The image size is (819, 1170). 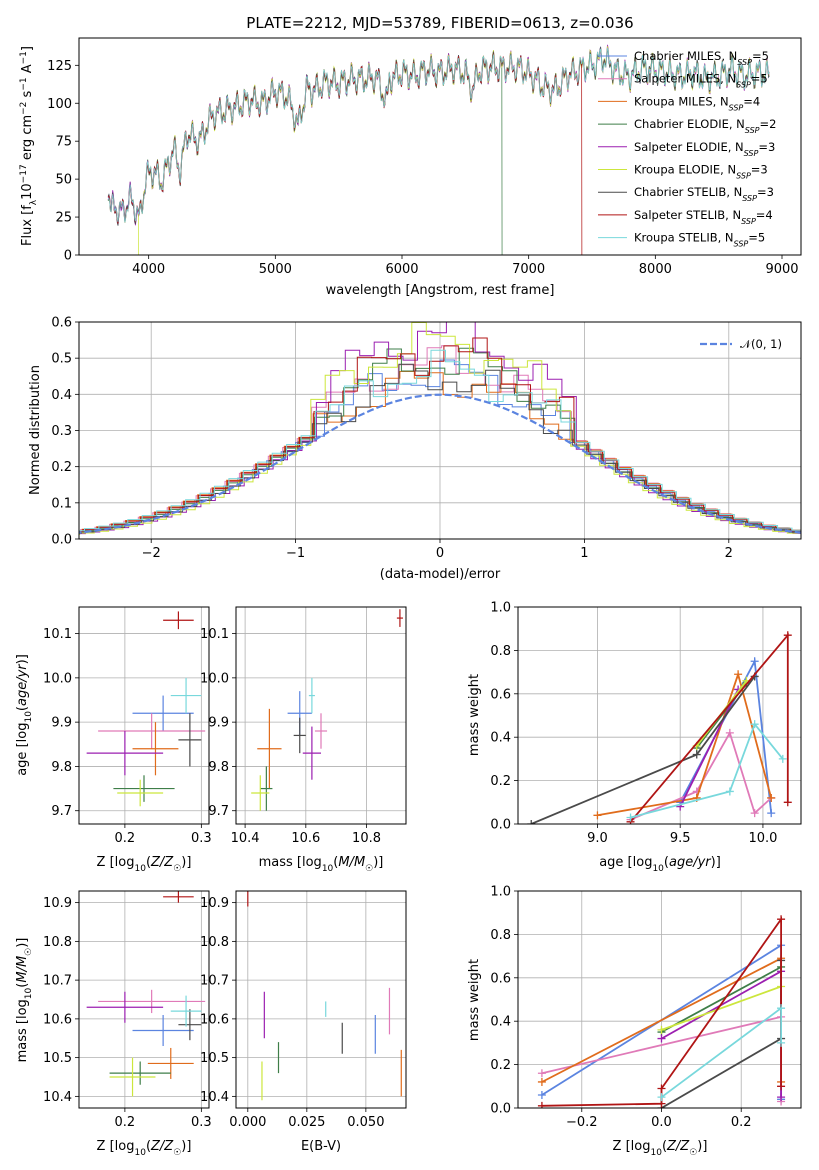 What do you see at coordinates (528, 269) in the screenshot?
I see `x-tick-label: 7000` at bounding box center [528, 269].